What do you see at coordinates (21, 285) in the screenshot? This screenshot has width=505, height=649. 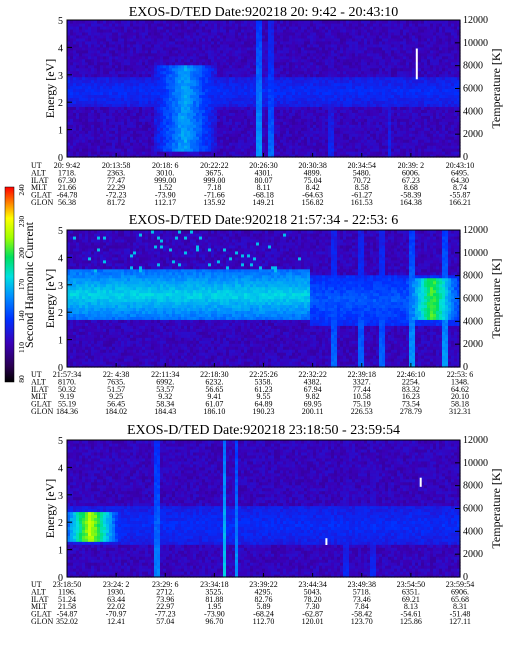 I see `colorbar-tick-label: 170` at bounding box center [21, 285].